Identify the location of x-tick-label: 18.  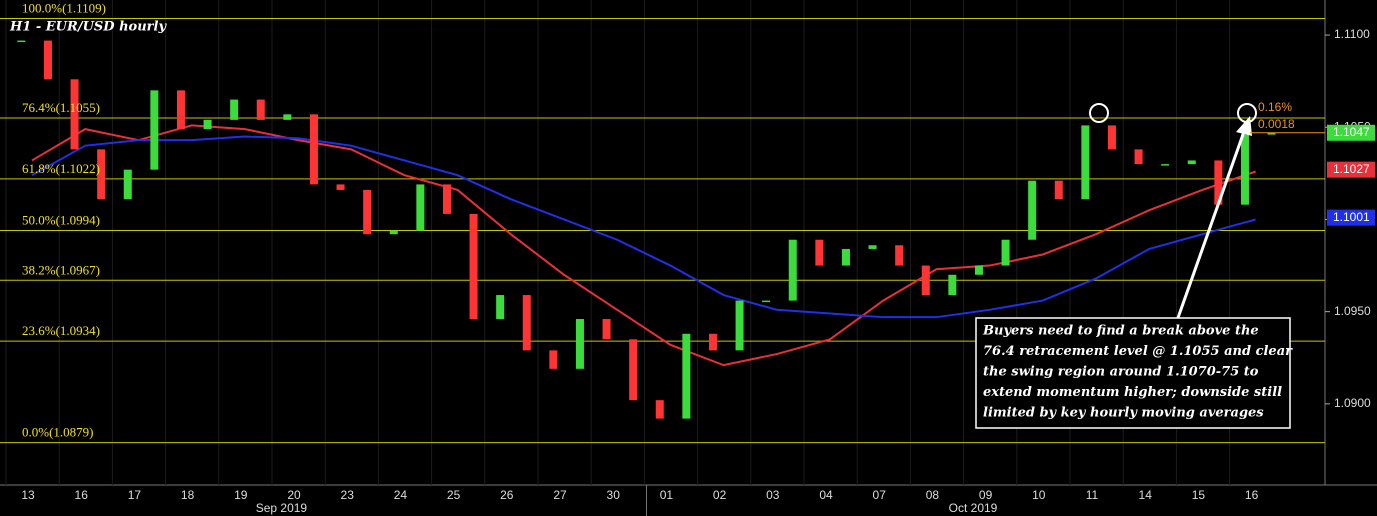
(188, 495).